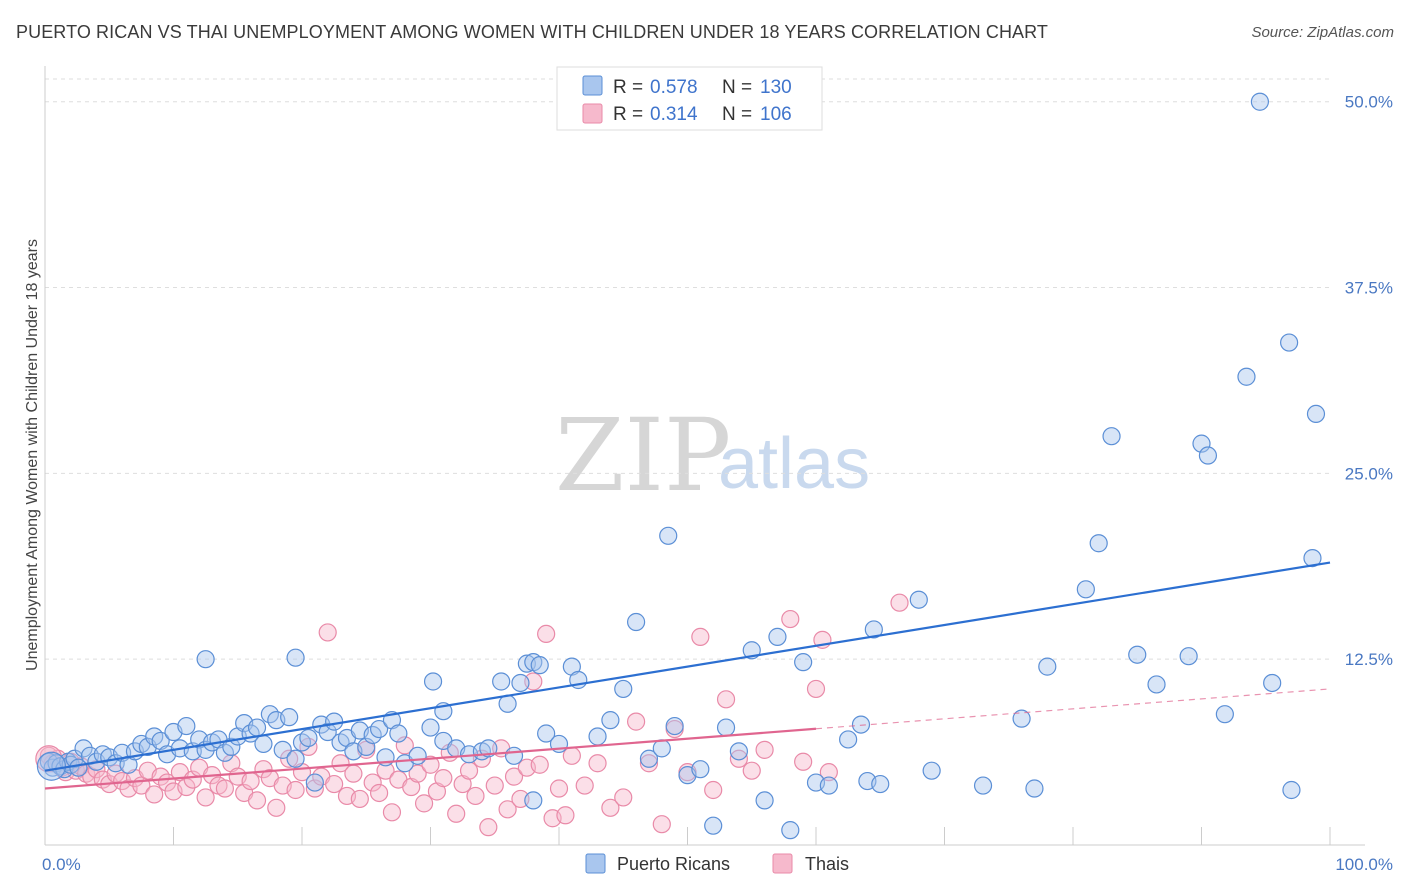 This screenshot has width=1406, height=892. Describe the element at coordinates (689, 98) in the screenshot. I see `correlation-legend: R = 0.578 N = 130 R = 0.314 N = 106` at that location.